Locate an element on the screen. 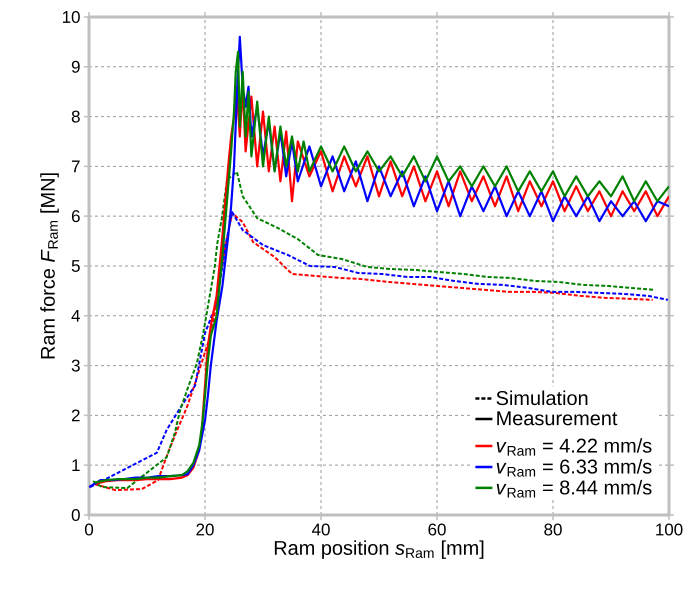  y-tick-label: 2 is located at coordinates (76, 415).